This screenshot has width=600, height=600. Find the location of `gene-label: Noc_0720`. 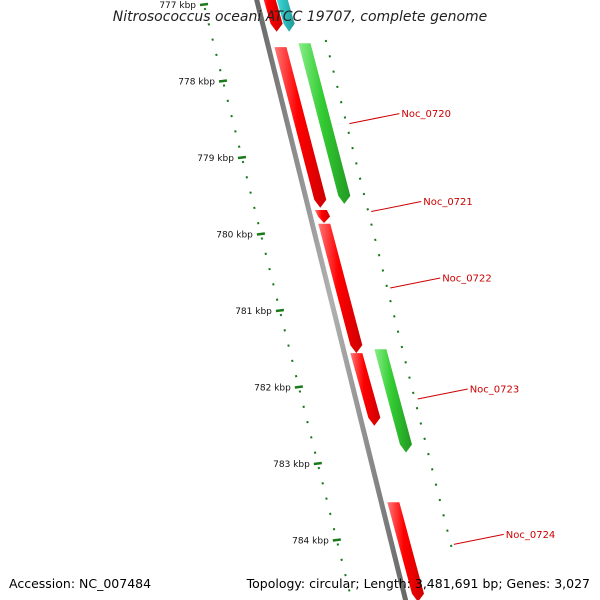

gene-label: Noc_0720 is located at coordinates (426, 114).